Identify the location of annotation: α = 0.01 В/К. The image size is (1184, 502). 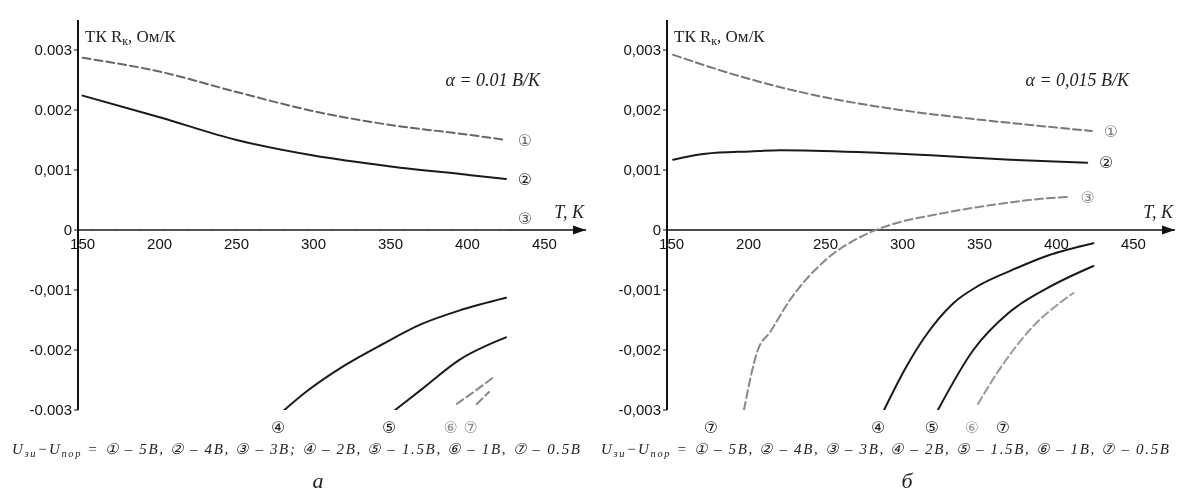
(493, 80).